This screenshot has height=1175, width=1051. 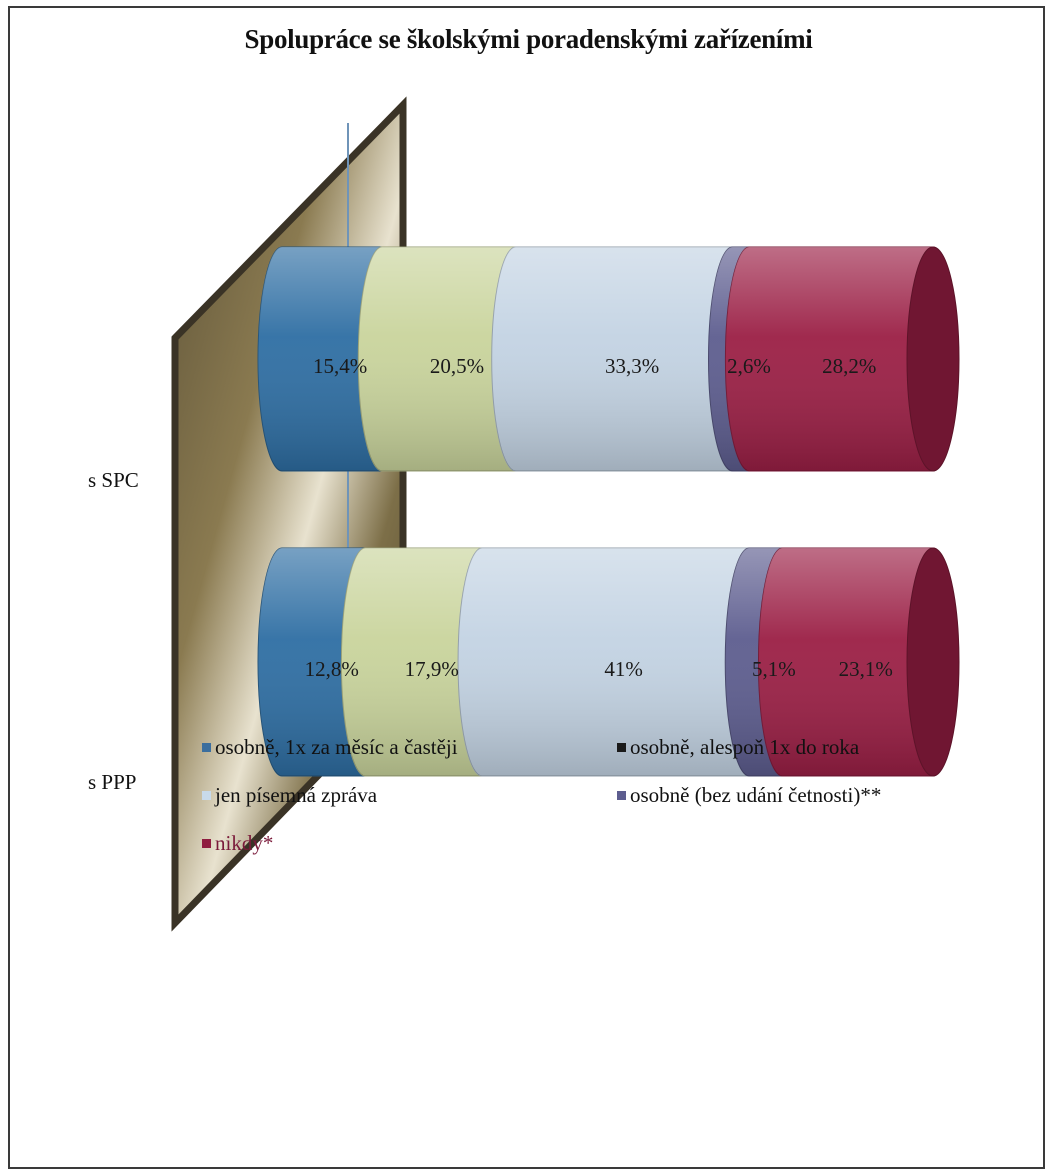 What do you see at coordinates (113, 480) in the screenshot?
I see `category-label: s SPC` at bounding box center [113, 480].